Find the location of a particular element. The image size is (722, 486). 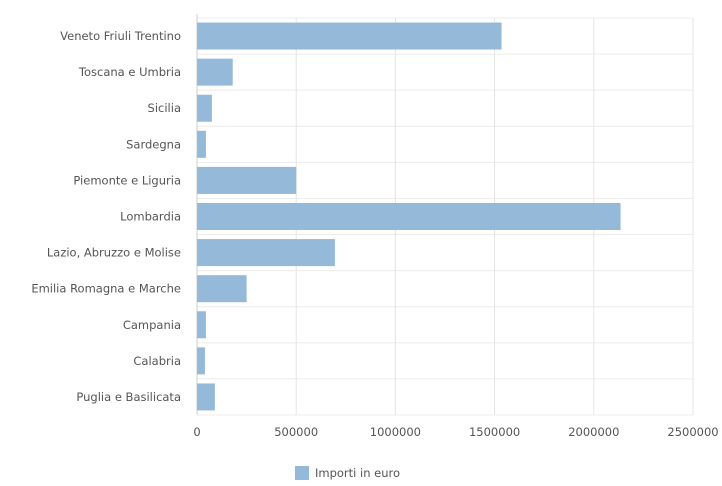

category-label: Campania is located at coordinates (152, 325).